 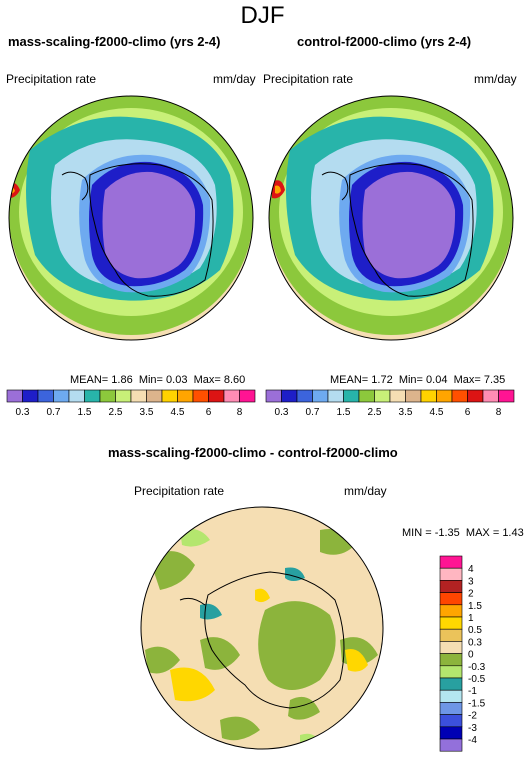 I want to click on stat-max-value: 8.60, so click(x=234, y=380).